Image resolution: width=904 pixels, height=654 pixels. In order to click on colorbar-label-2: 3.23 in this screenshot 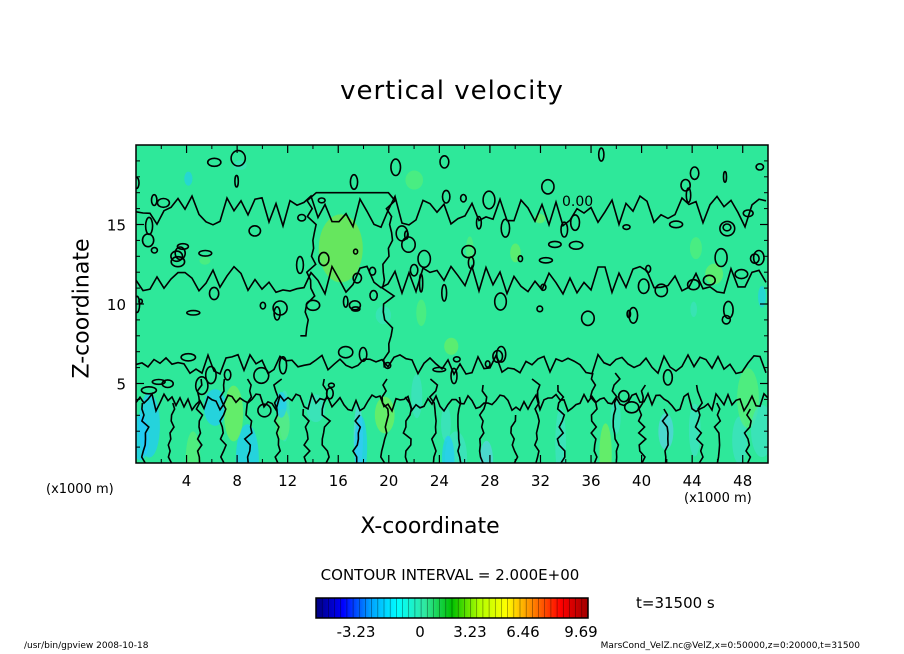, I will do `click(469, 632)`.